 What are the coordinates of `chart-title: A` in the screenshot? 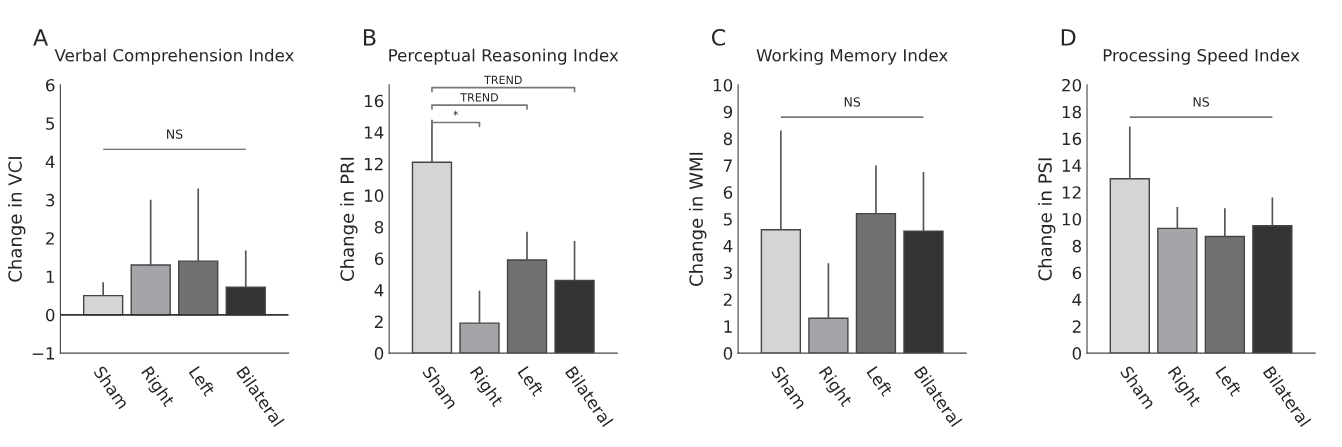 It's located at (41, 37).